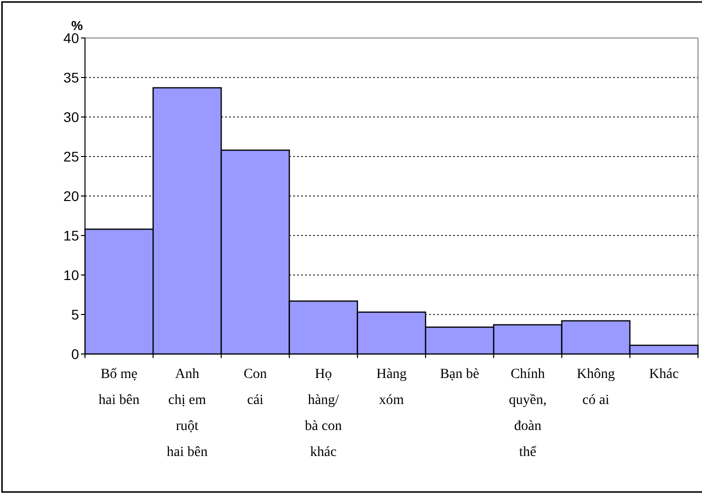 This screenshot has width=702, height=494. I want to click on y-tick-label: 25, so click(71, 156).